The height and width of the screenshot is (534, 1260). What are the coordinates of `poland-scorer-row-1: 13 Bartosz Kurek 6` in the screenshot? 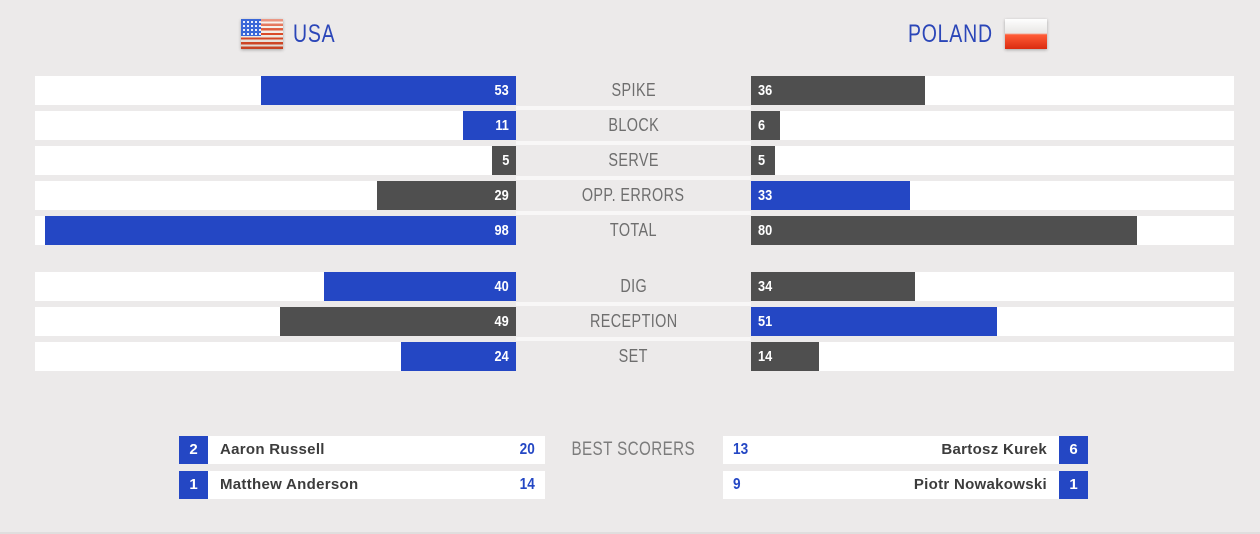 It's located at (905, 450).